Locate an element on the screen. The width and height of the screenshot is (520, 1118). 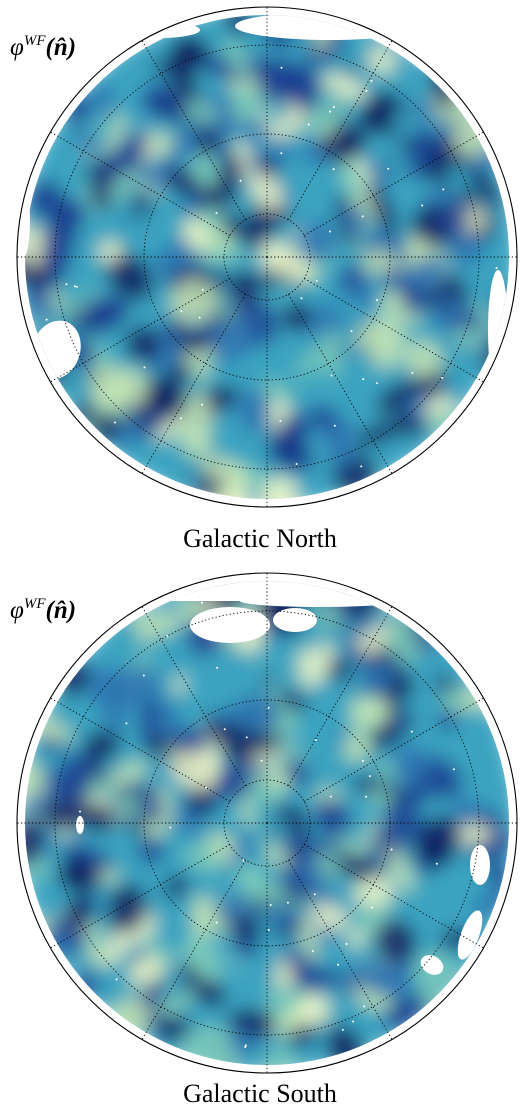
south-caption: Galactic South is located at coordinates (260, 1093).